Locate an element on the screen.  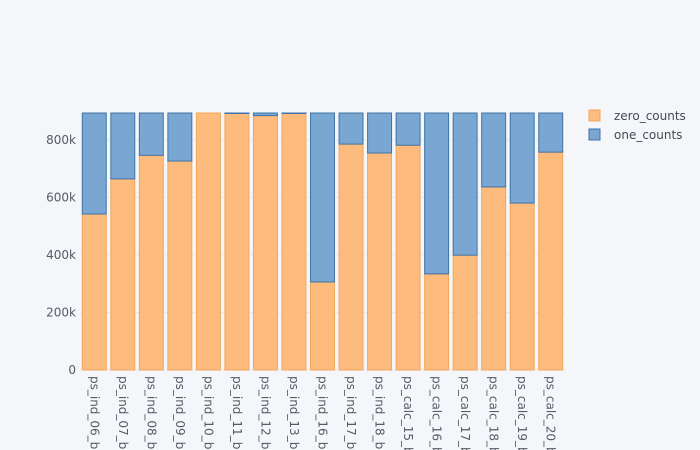
bar-one_counts-ps_ind_18_bin is located at coordinates (380, 133).